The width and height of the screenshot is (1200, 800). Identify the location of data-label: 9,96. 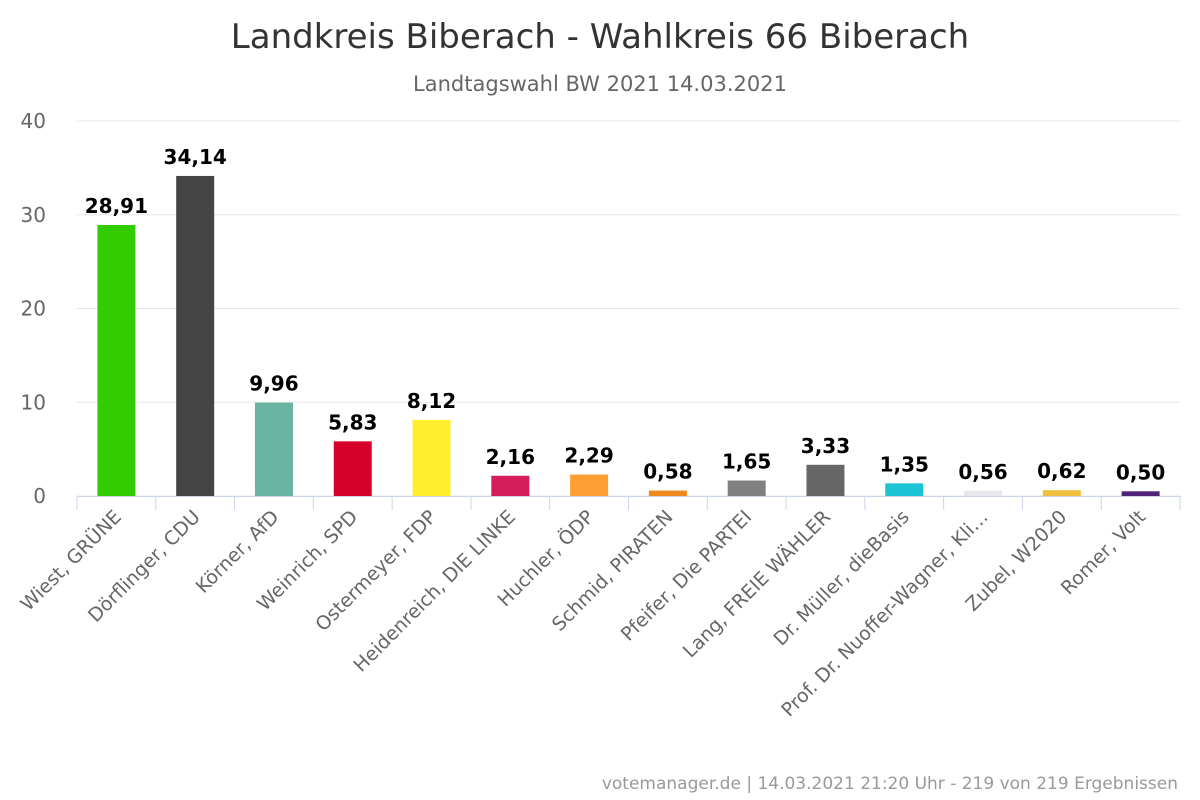
(273, 384).